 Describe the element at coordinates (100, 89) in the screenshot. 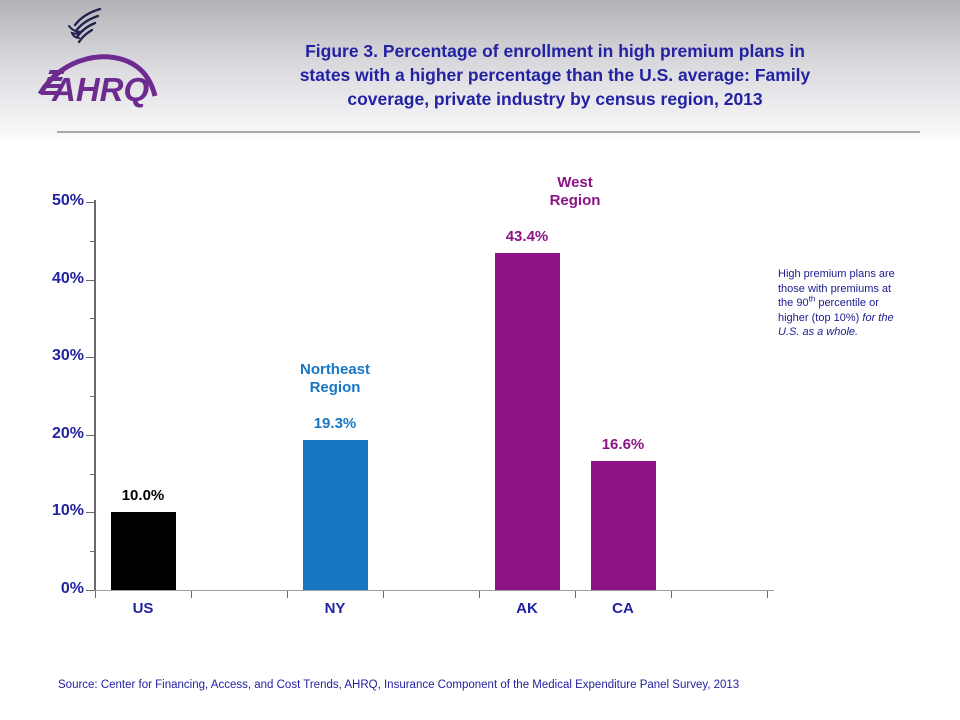

I see `svg-text: AHRQ` at that location.